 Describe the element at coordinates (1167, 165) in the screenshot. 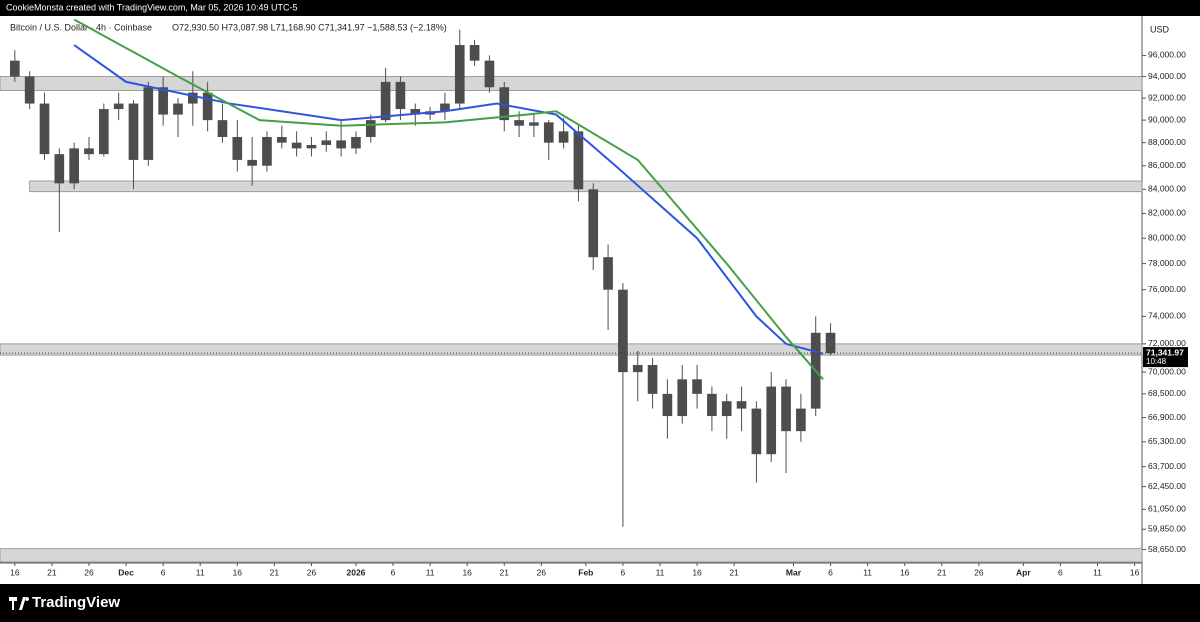

I see `y-tick-label: 86,000.00` at that location.